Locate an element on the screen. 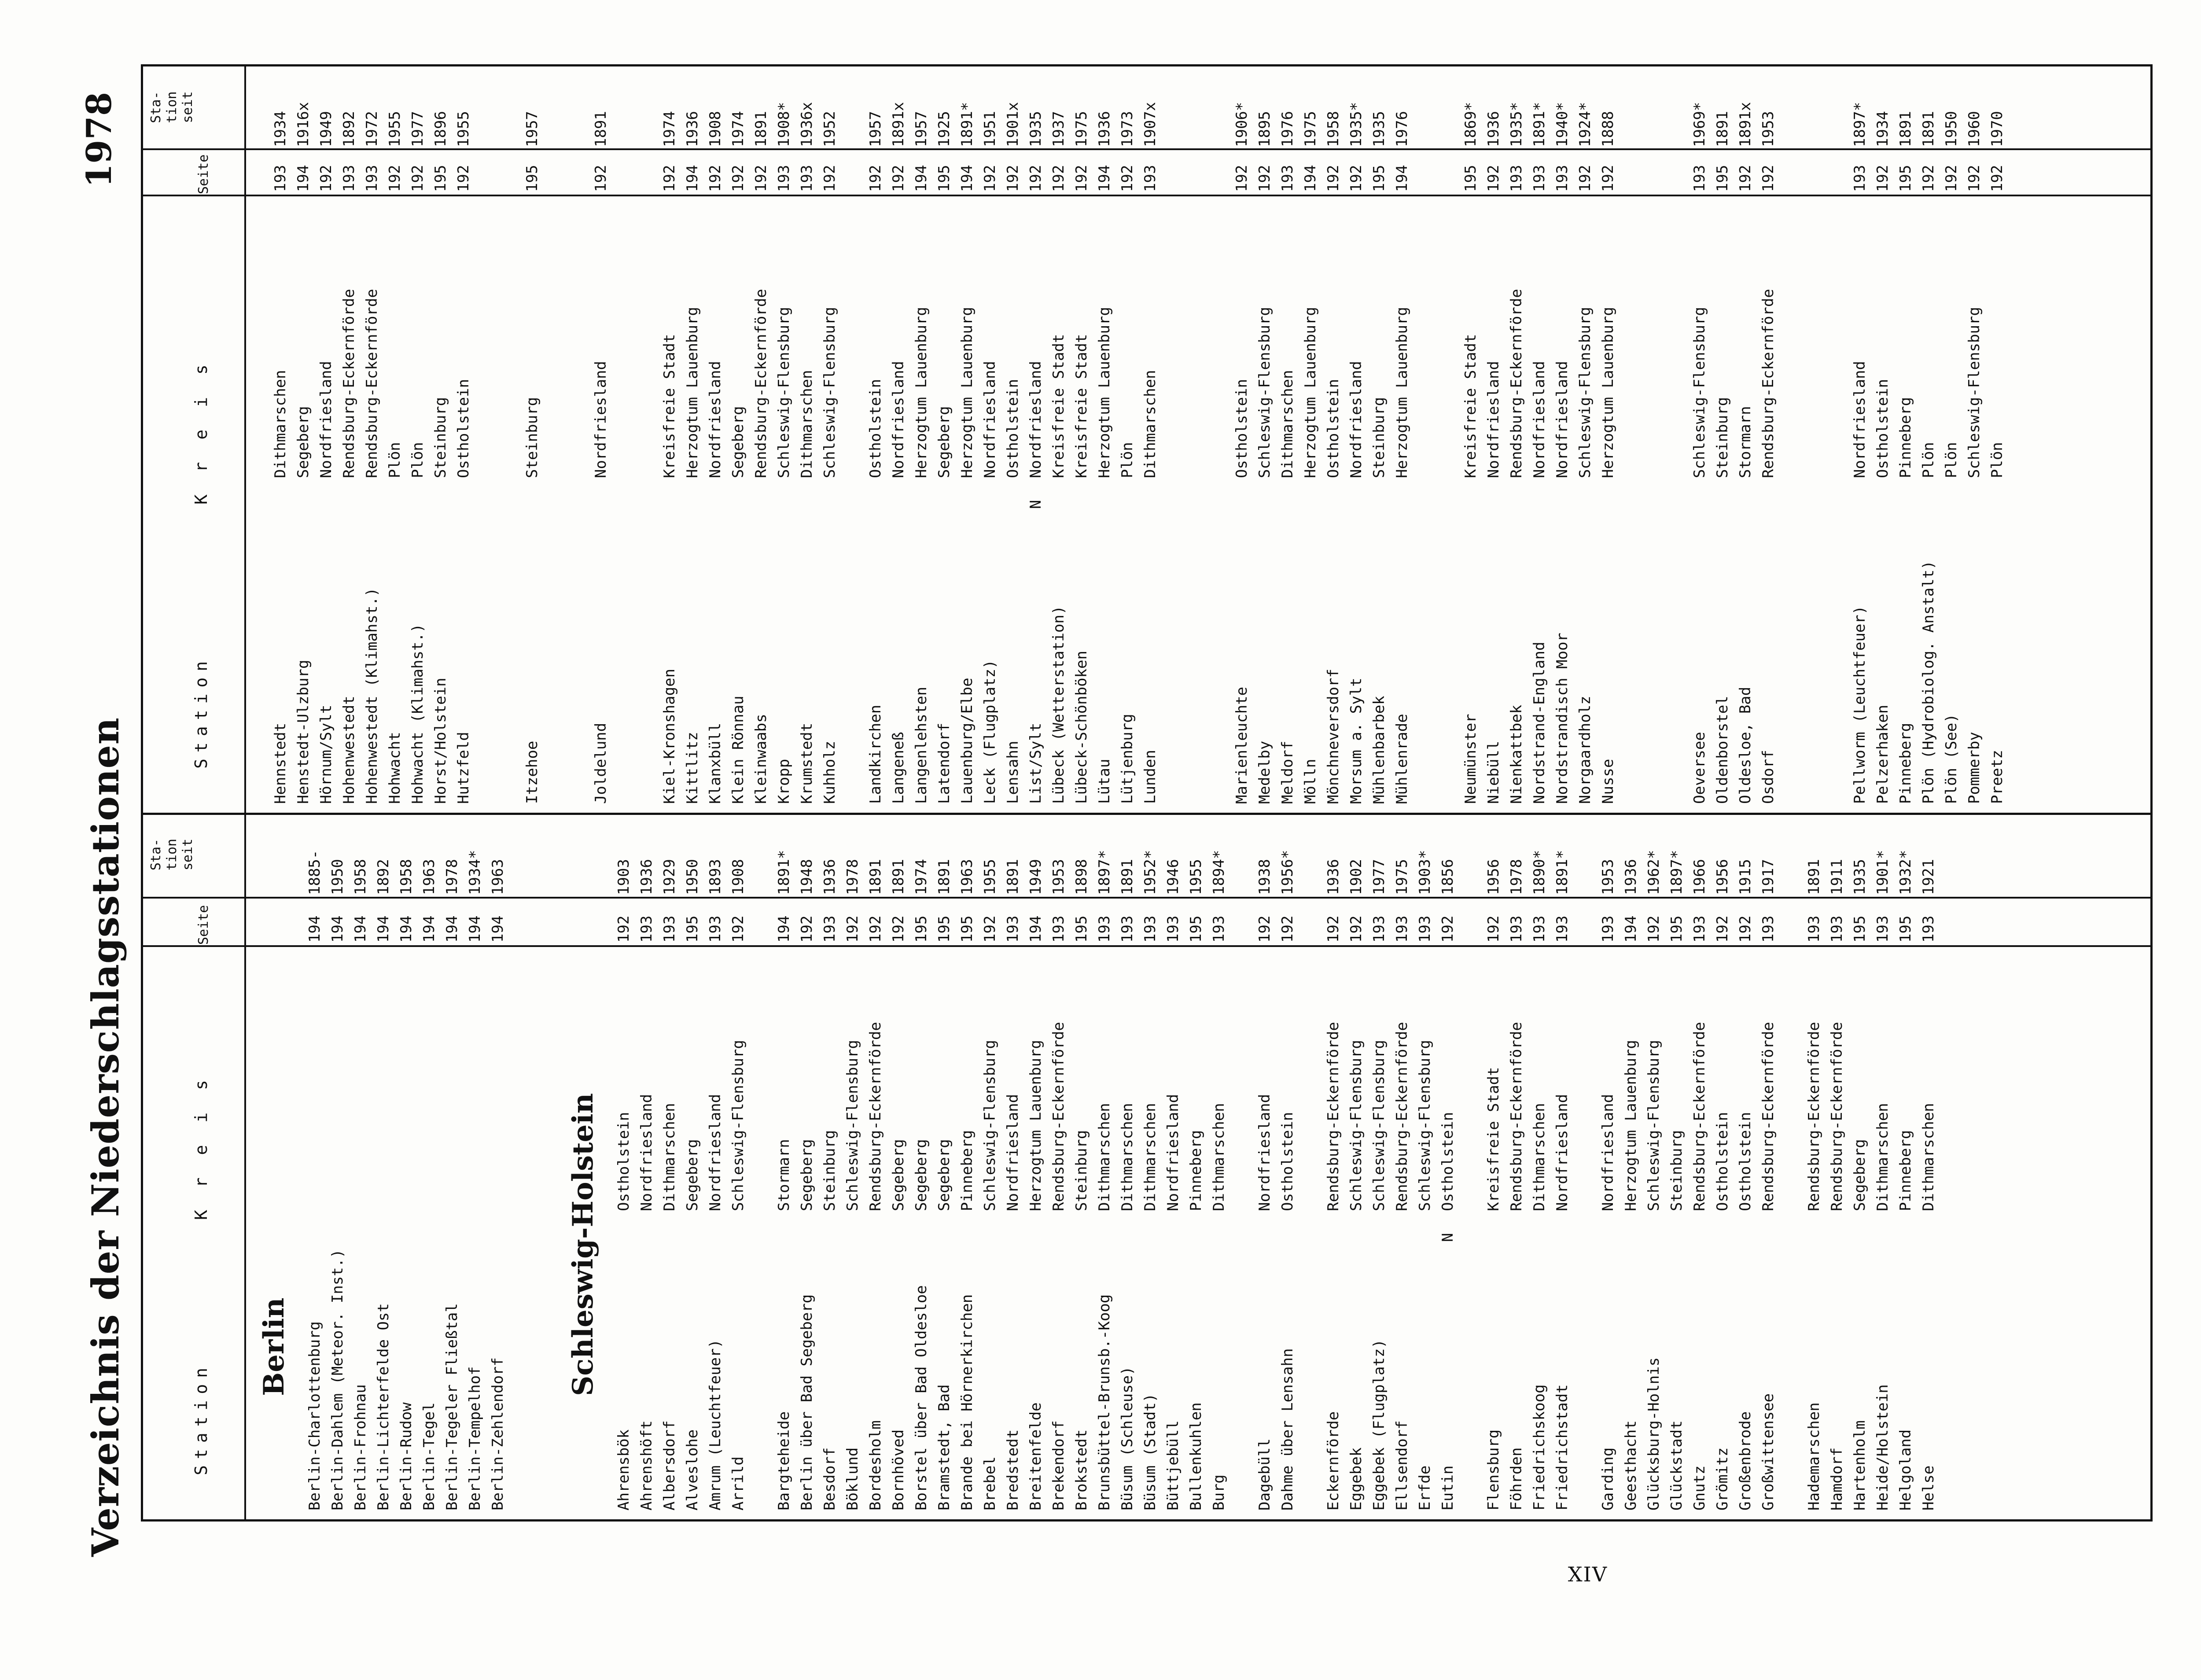 The image size is (2201, 1680). table-row: Nienkattbek Rendsburg-Eckernförde 193 1935* is located at coordinates (1518, 438).